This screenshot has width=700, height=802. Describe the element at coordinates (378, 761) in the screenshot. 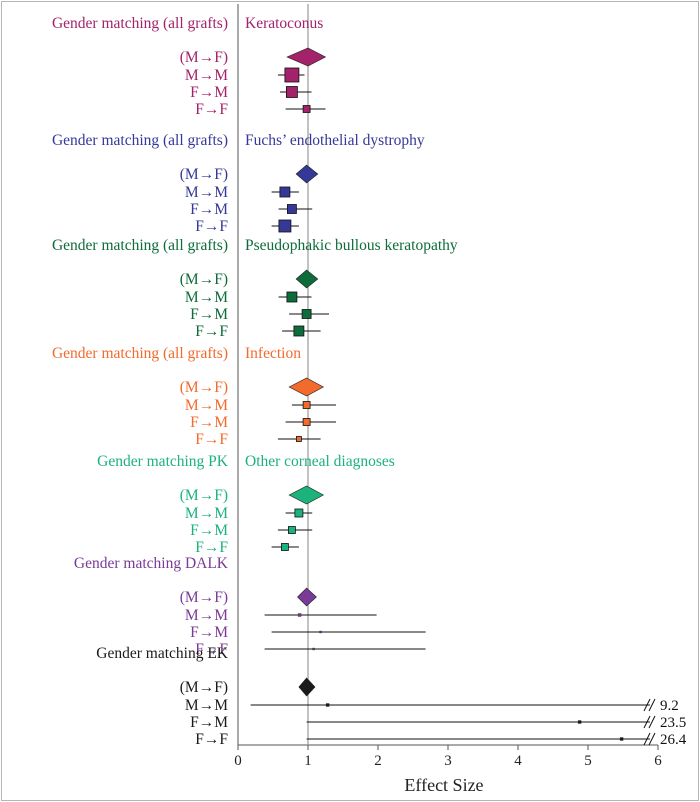

I see `x-tick-label: 2` at that location.